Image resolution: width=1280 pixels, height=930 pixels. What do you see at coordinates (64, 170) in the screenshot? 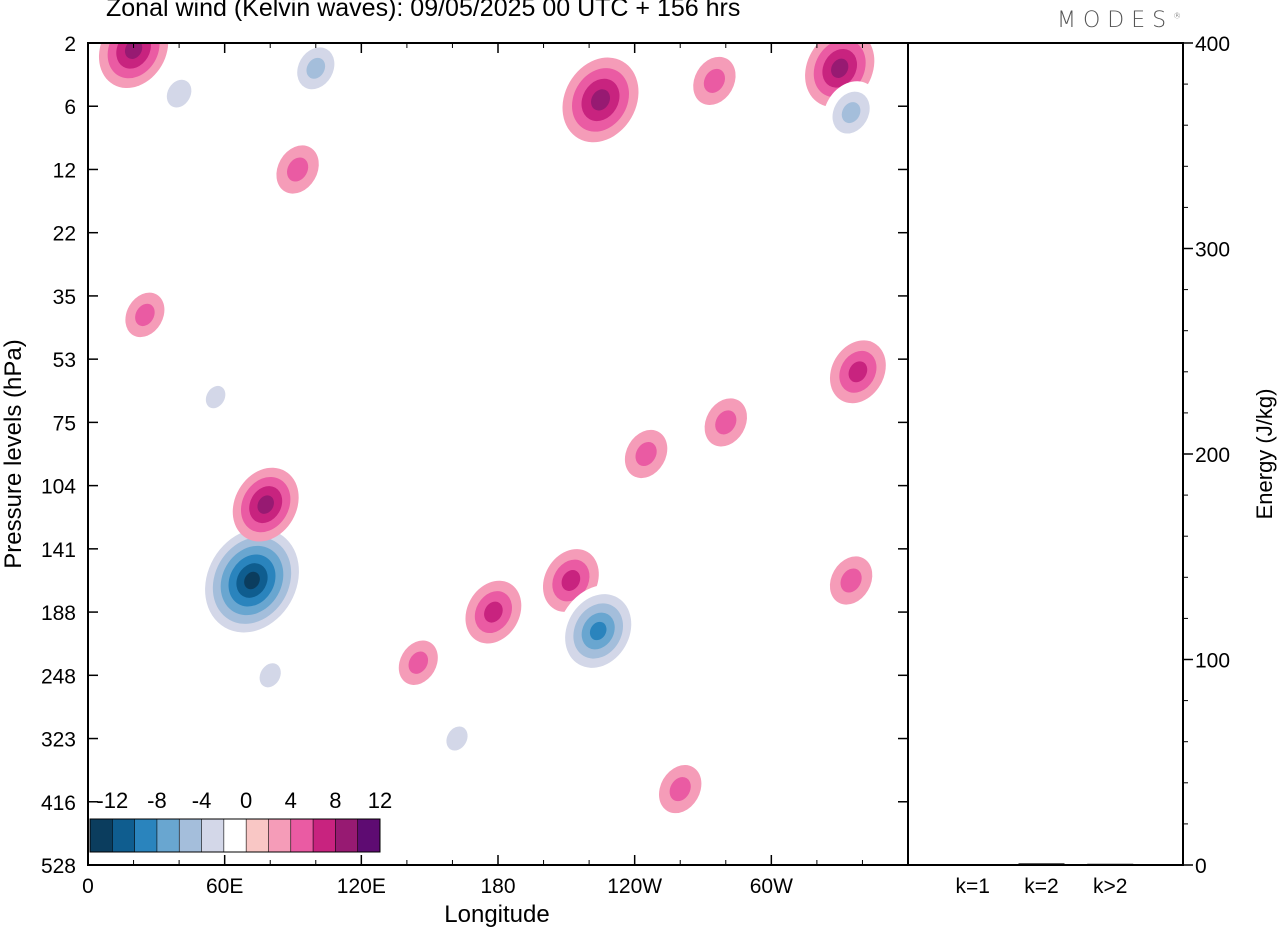
I see `y-tick-label: 12` at bounding box center [64, 170].